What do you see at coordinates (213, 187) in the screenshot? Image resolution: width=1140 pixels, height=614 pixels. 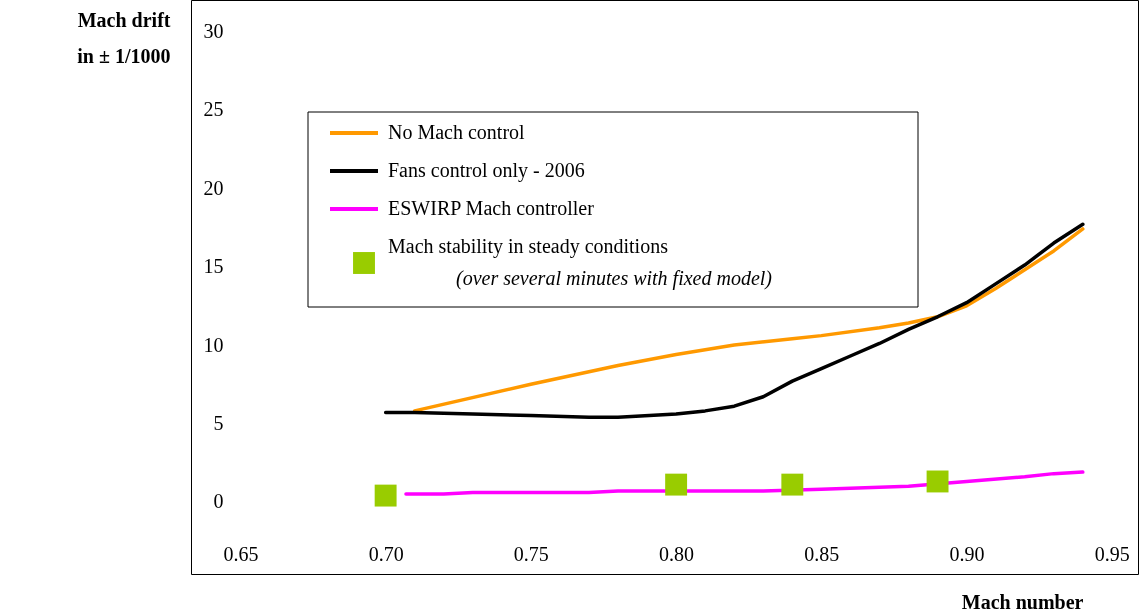 I see `y-tick-label: 20` at bounding box center [213, 187].